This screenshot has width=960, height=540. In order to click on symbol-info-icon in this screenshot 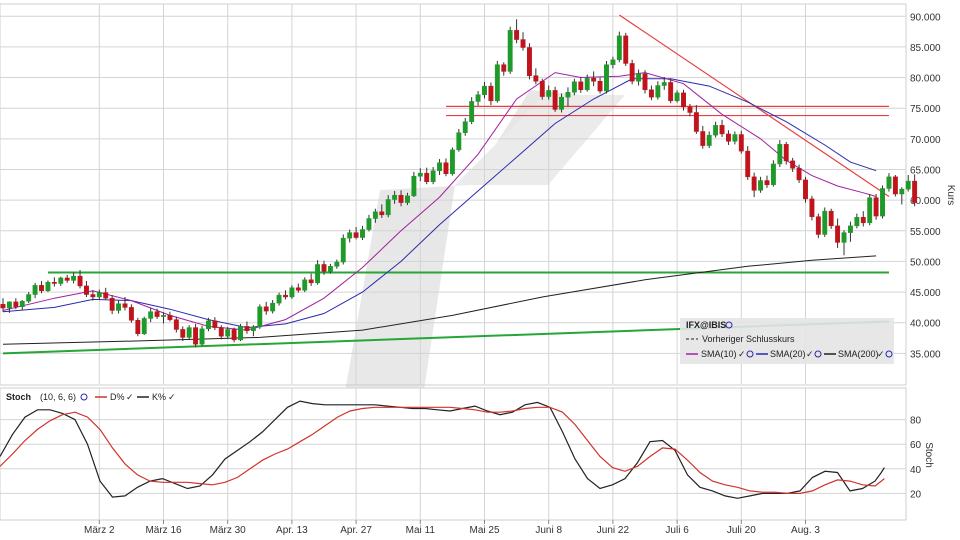, I will do `click(729, 325)`.